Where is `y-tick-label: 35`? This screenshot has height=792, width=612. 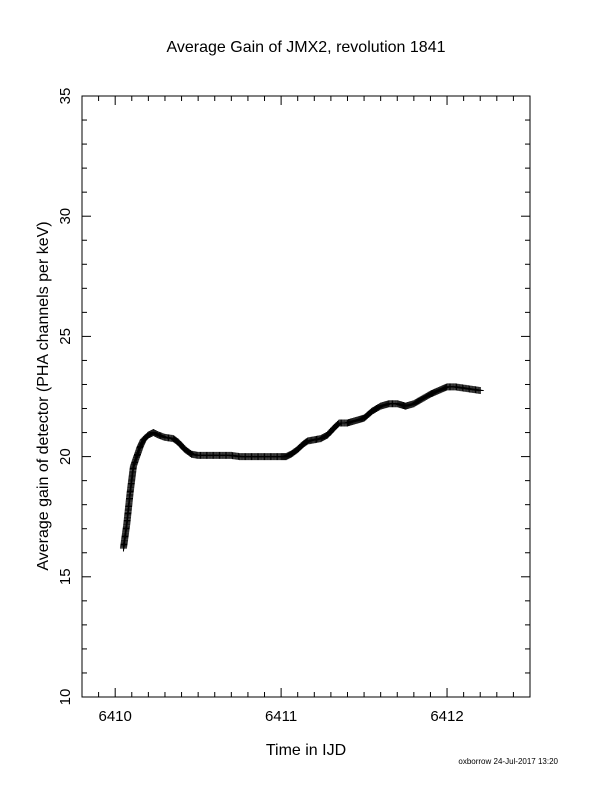
y-tick-label: 35 is located at coordinates (65, 96).